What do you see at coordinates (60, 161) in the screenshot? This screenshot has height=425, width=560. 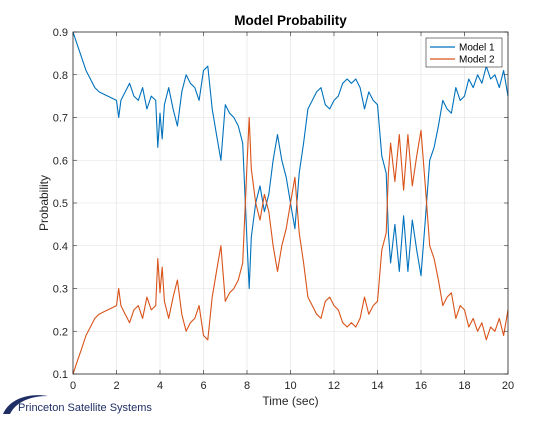 I see `y-tick-label: 0.6` at bounding box center [60, 161].